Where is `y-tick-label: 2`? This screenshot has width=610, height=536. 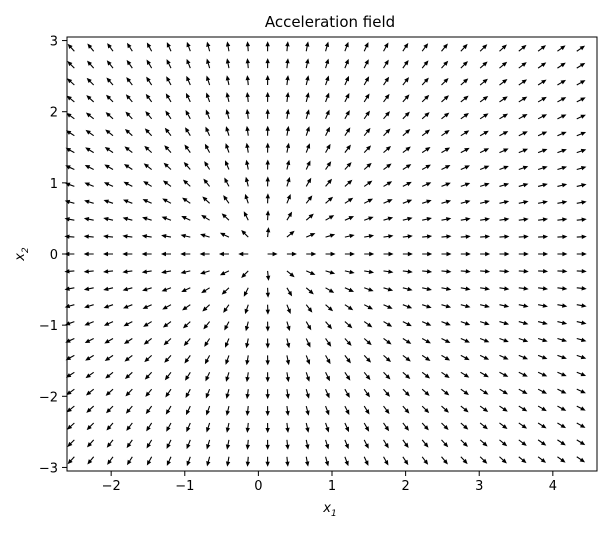
y-tick-label: 2 is located at coordinates (54, 113).